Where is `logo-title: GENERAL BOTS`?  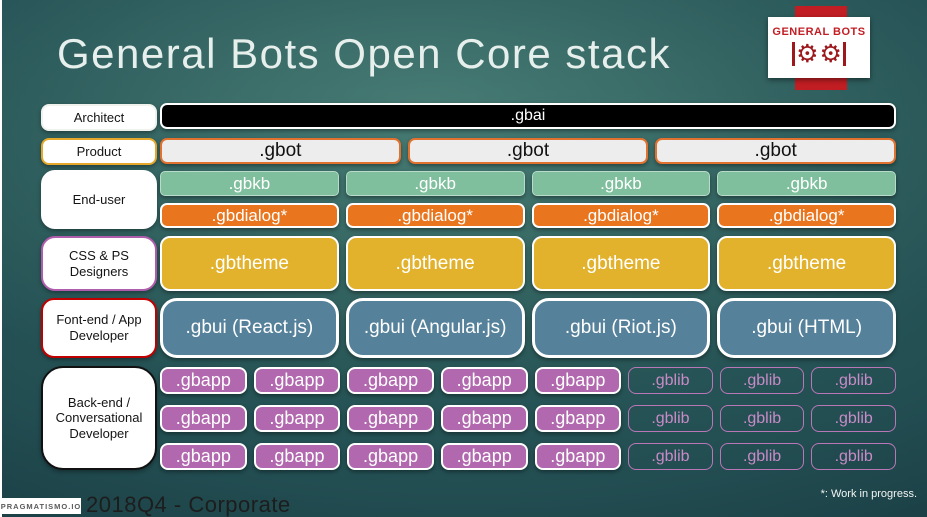
logo-title: GENERAL BOTS is located at coordinates (819, 32).